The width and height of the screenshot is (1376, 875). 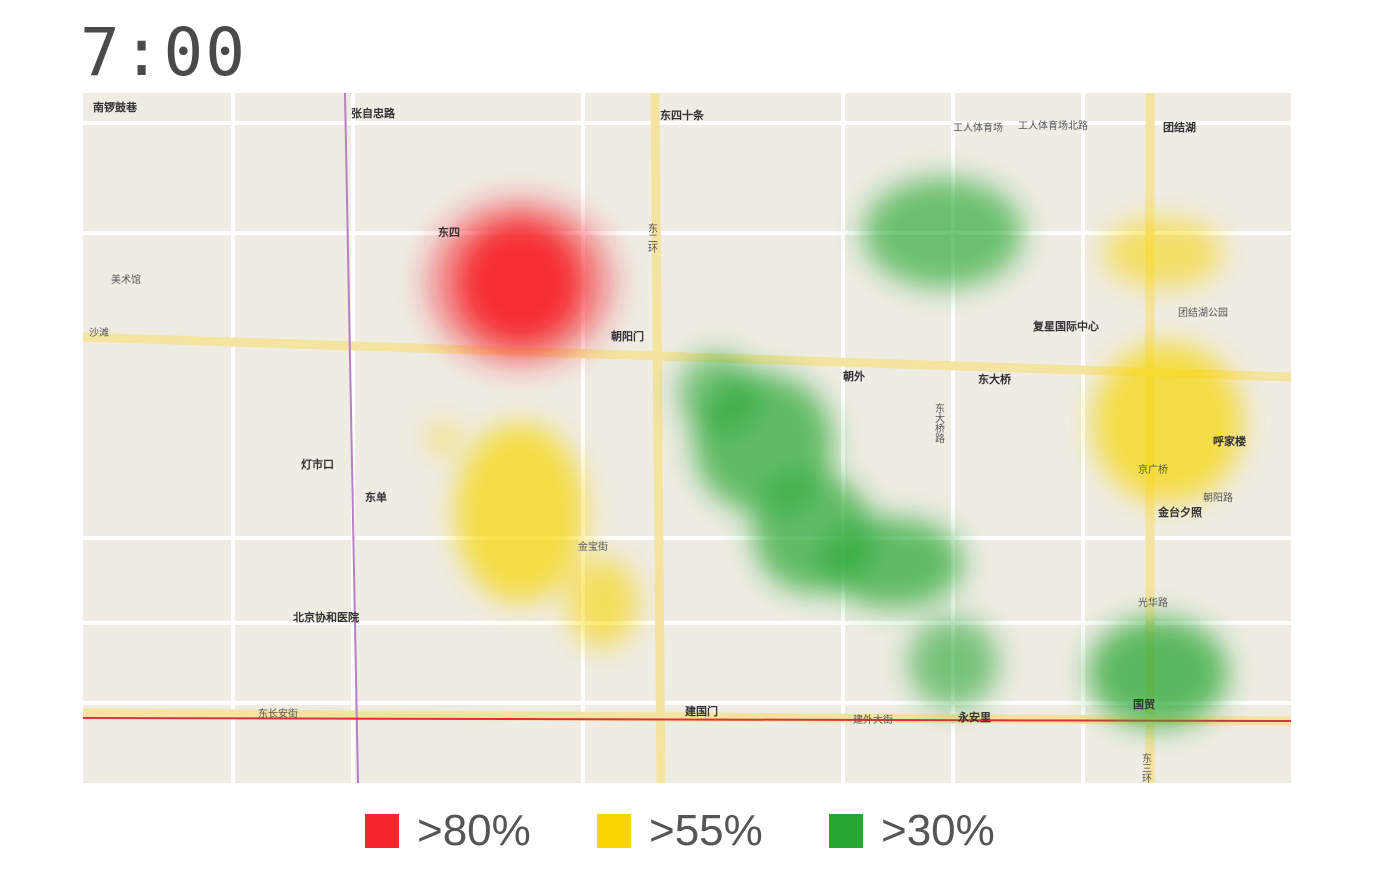 I want to click on time-label: 7:00, so click(x=163, y=52).